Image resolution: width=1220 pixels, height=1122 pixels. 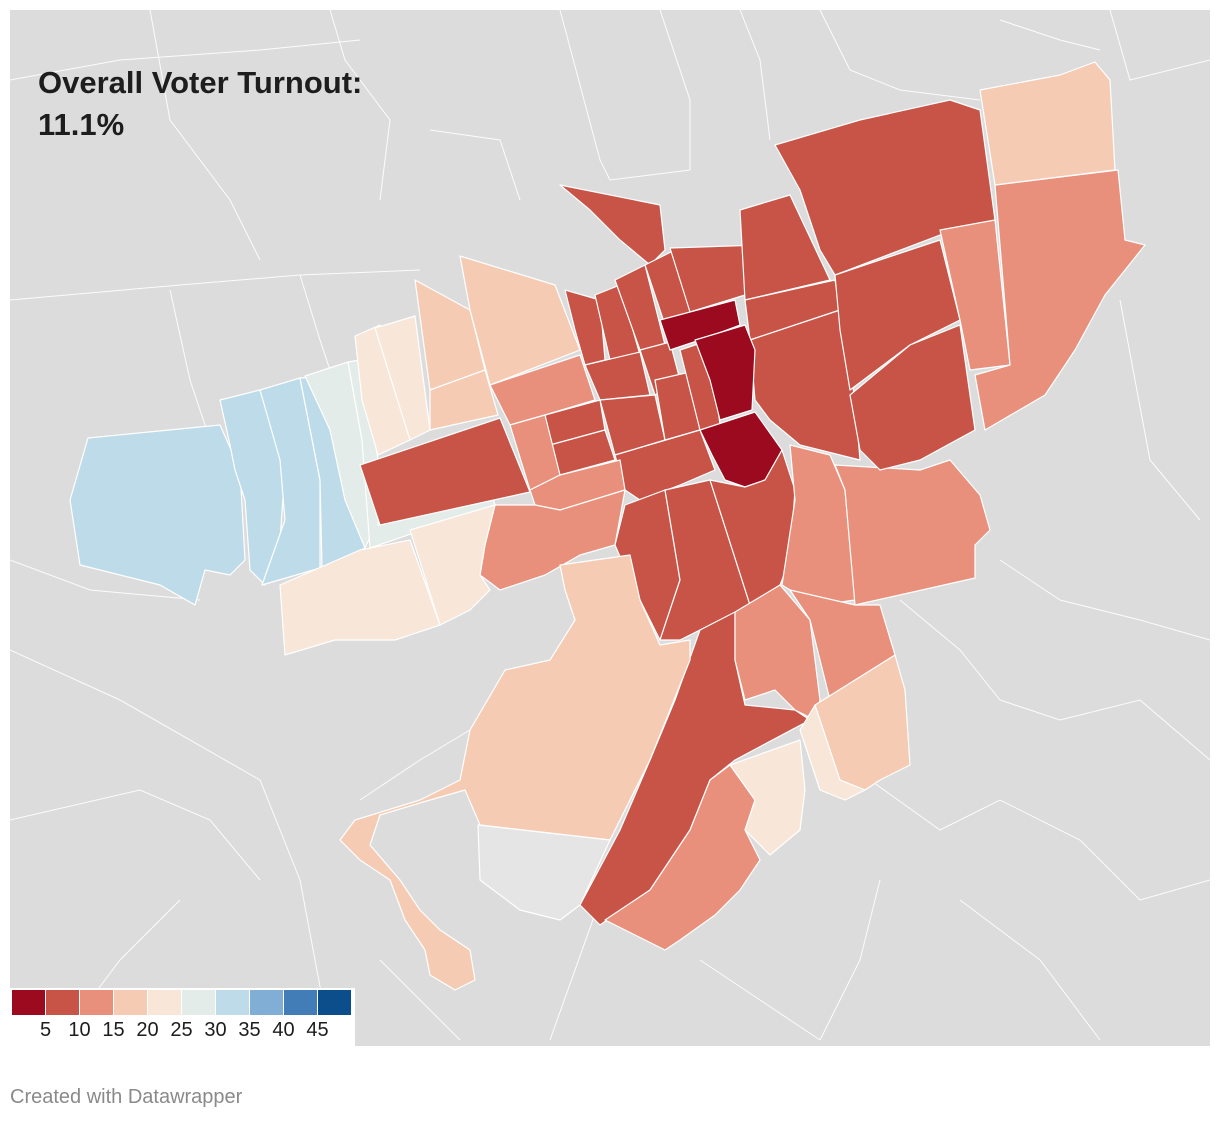 What do you see at coordinates (785, 247) in the screenshot?
I see `precinct-c6` at bounding box center [785, 247].